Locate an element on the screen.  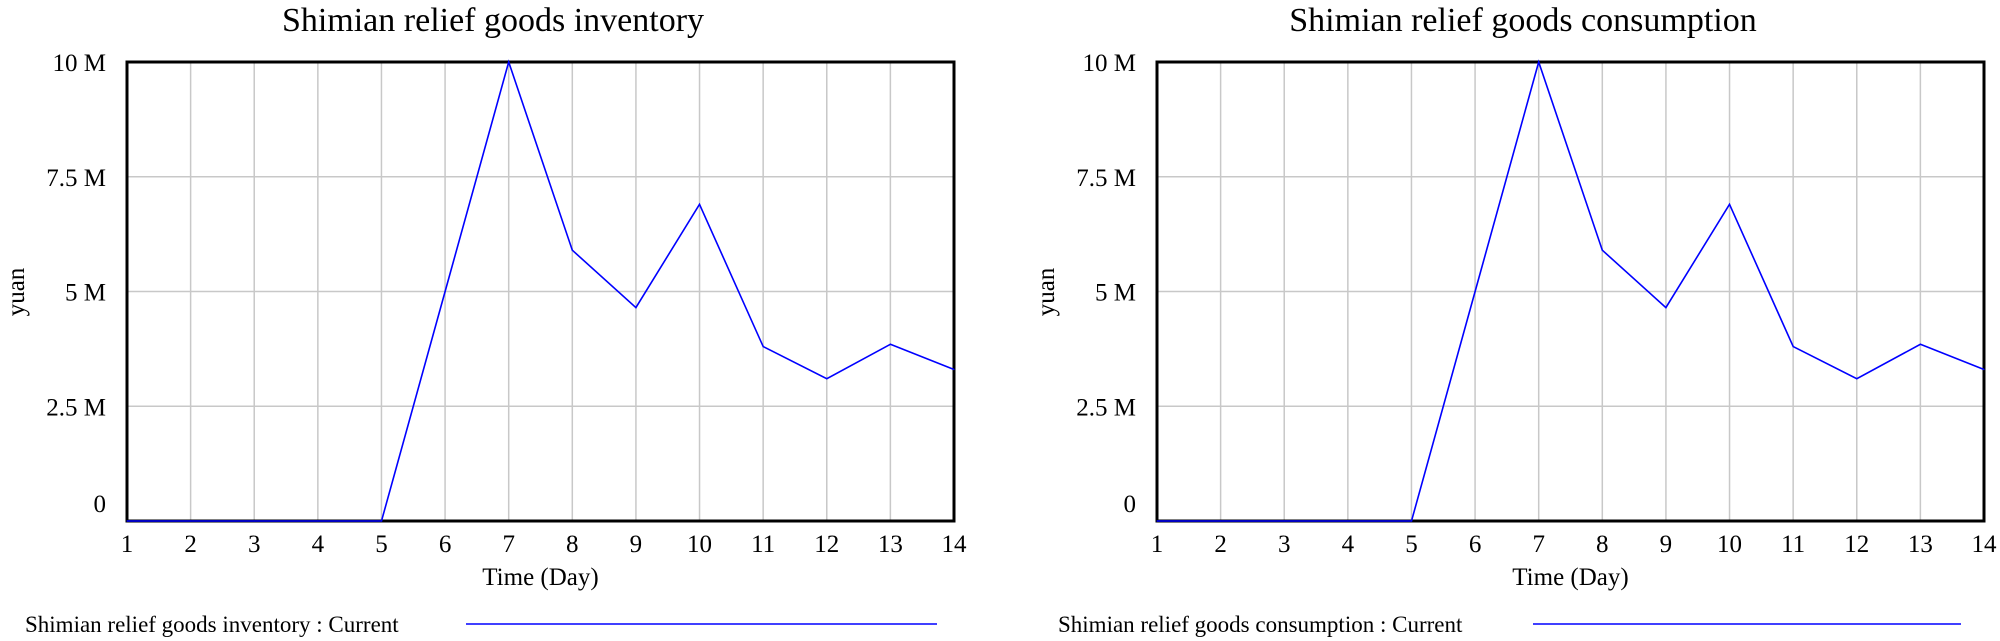
legend-label: Shimian relief goods inventory : Current is located at coordinates (212, 624).